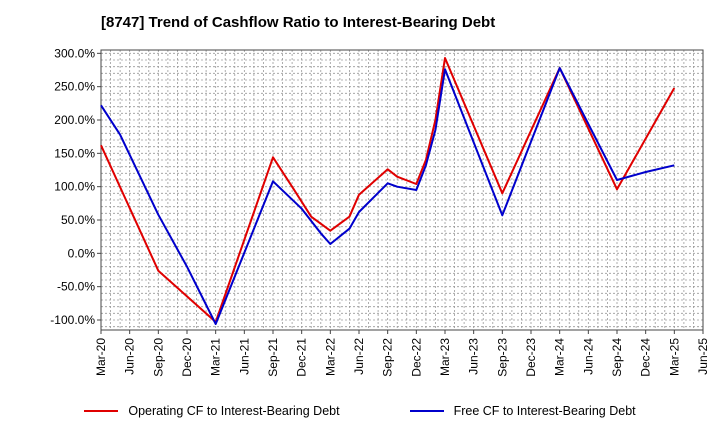 Image resolution: width=720 pixels, height=440 pixels. What do you see at coordinates (74, 153) in the screenshot?
I see `y-tick-label: 150.0%` at bounding box center [74, 153].